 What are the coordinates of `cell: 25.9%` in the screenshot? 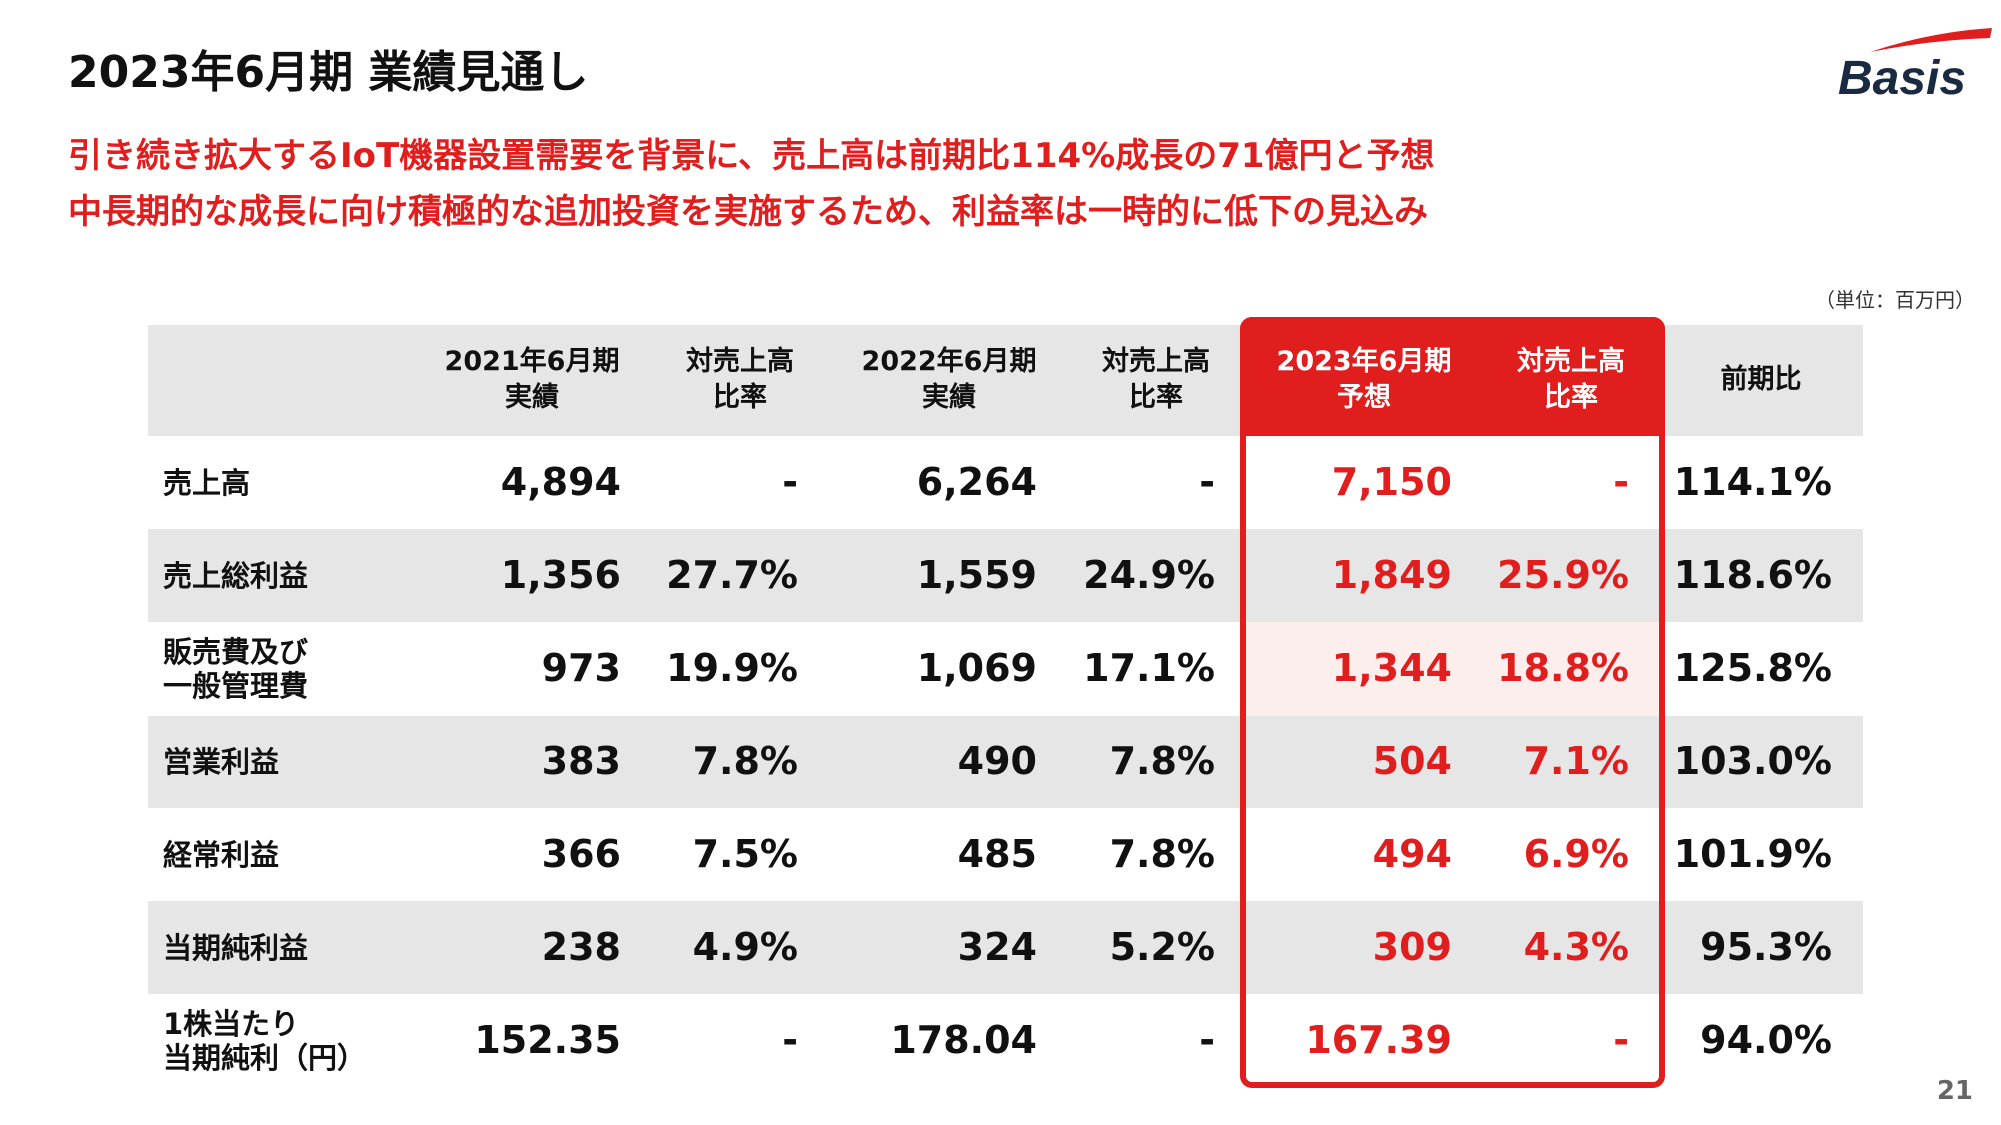 It's located at (1563, 574).